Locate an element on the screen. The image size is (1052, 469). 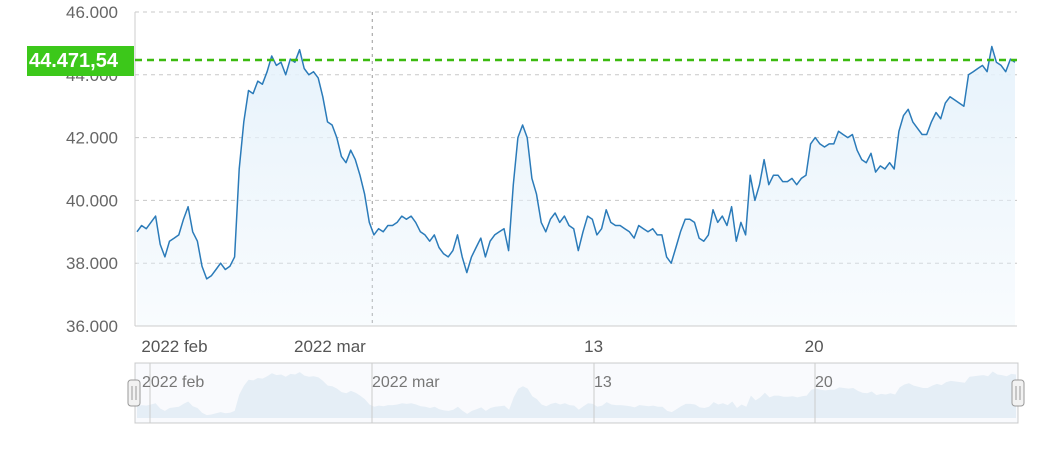
x-tick-label: 2022 feb is located at coordinates (174, 346).